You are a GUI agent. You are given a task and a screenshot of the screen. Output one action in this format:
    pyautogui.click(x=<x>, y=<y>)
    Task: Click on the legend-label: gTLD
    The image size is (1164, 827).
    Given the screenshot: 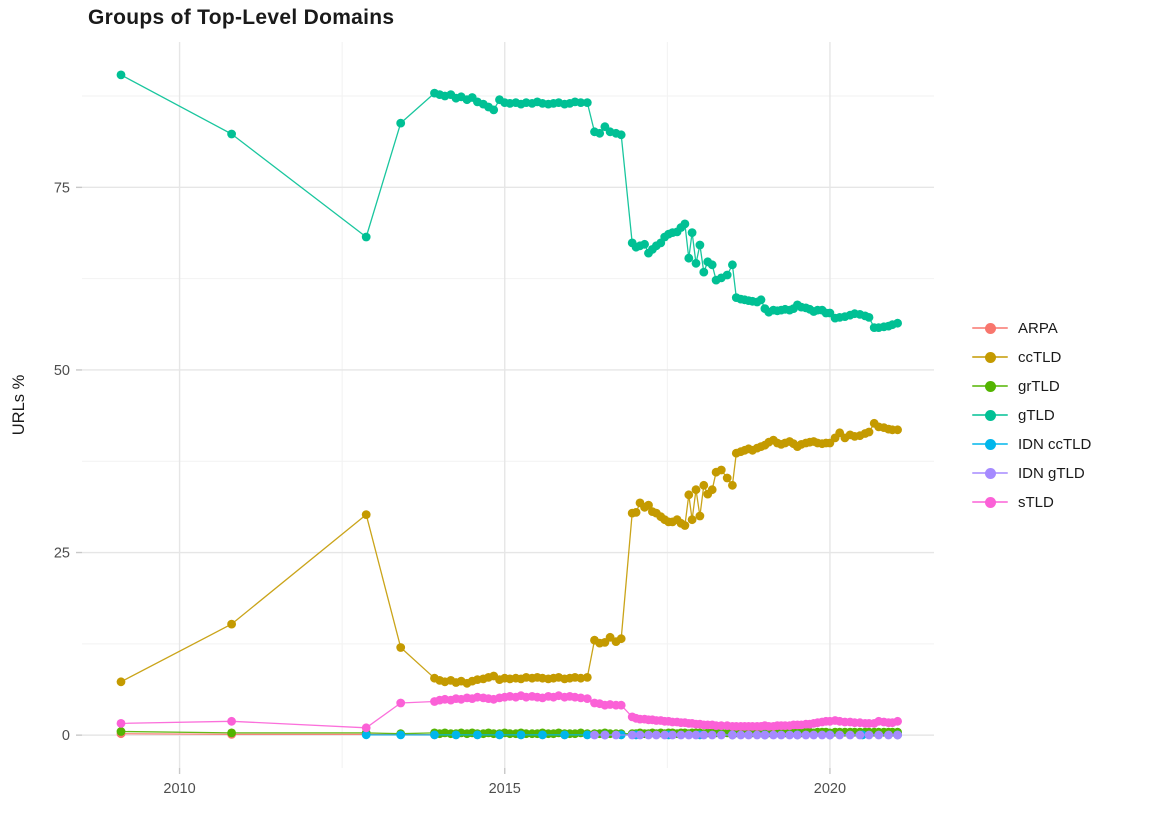 What is the action you would take?
    pyautogui.click(x=1036, y=415)
    